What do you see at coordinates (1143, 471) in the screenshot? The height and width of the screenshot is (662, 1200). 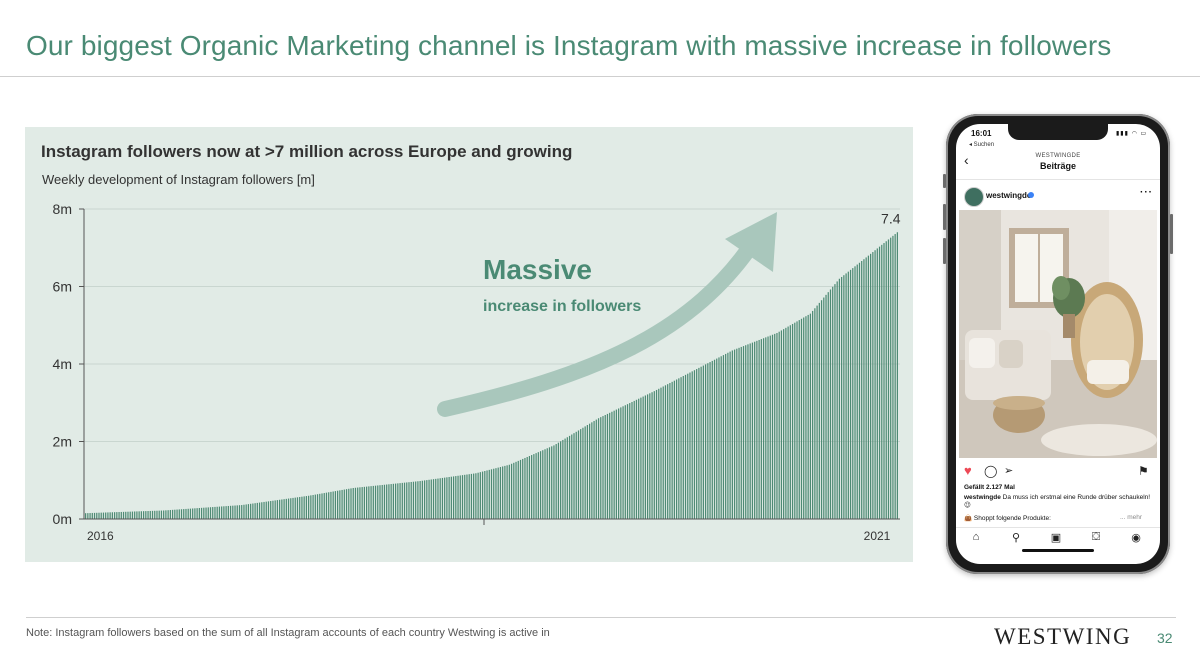 I see `bookmark-icon: ⚑` at bounding box center [1143, 471].